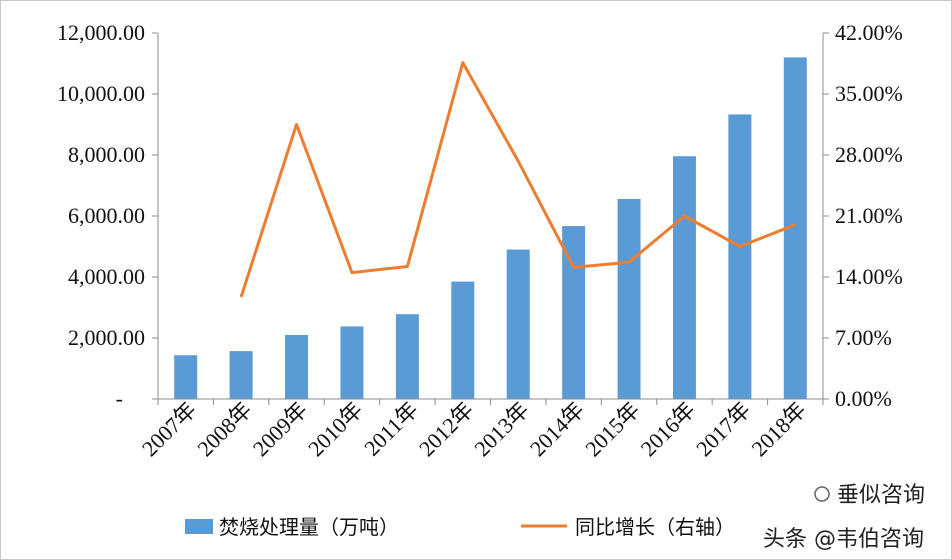  I want to click on watermark-upper-text: 垂似咨询, so click(881, 495).